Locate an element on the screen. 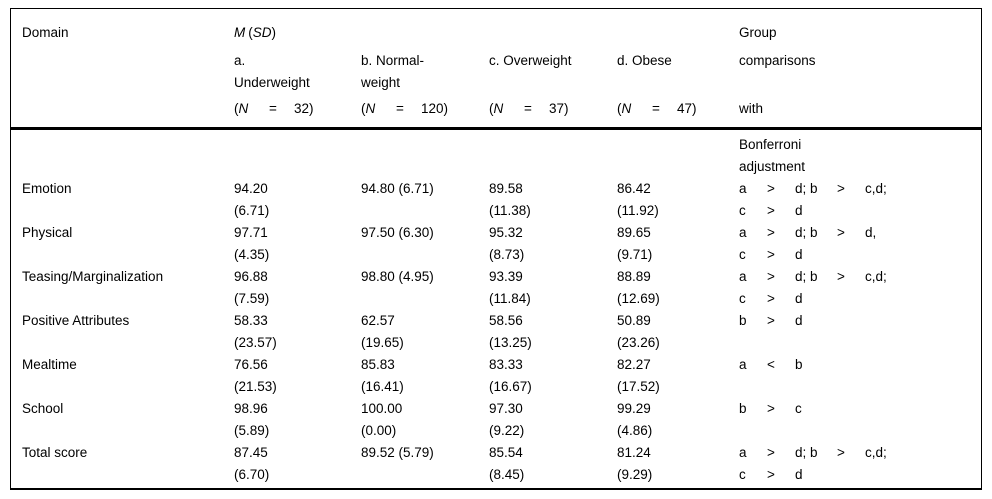 This screenshot has height=499, width=992. n-eq-a: = is located at coordinates (273, 108).